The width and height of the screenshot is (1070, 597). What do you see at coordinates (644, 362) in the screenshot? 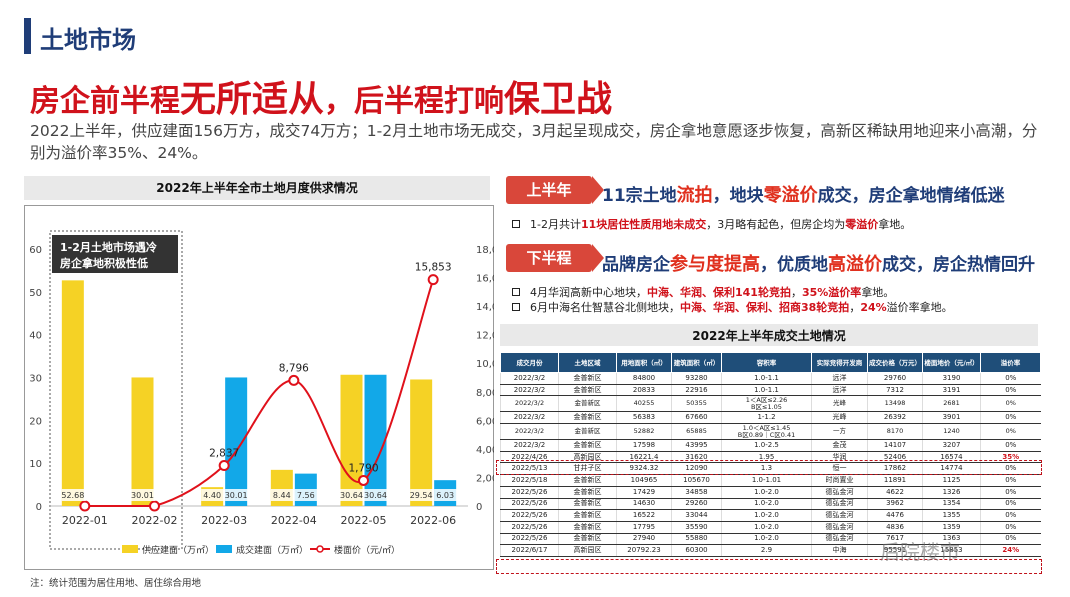
I see `table-header-cell: 用地面积（㎡）` at bounding box center [644, 362].